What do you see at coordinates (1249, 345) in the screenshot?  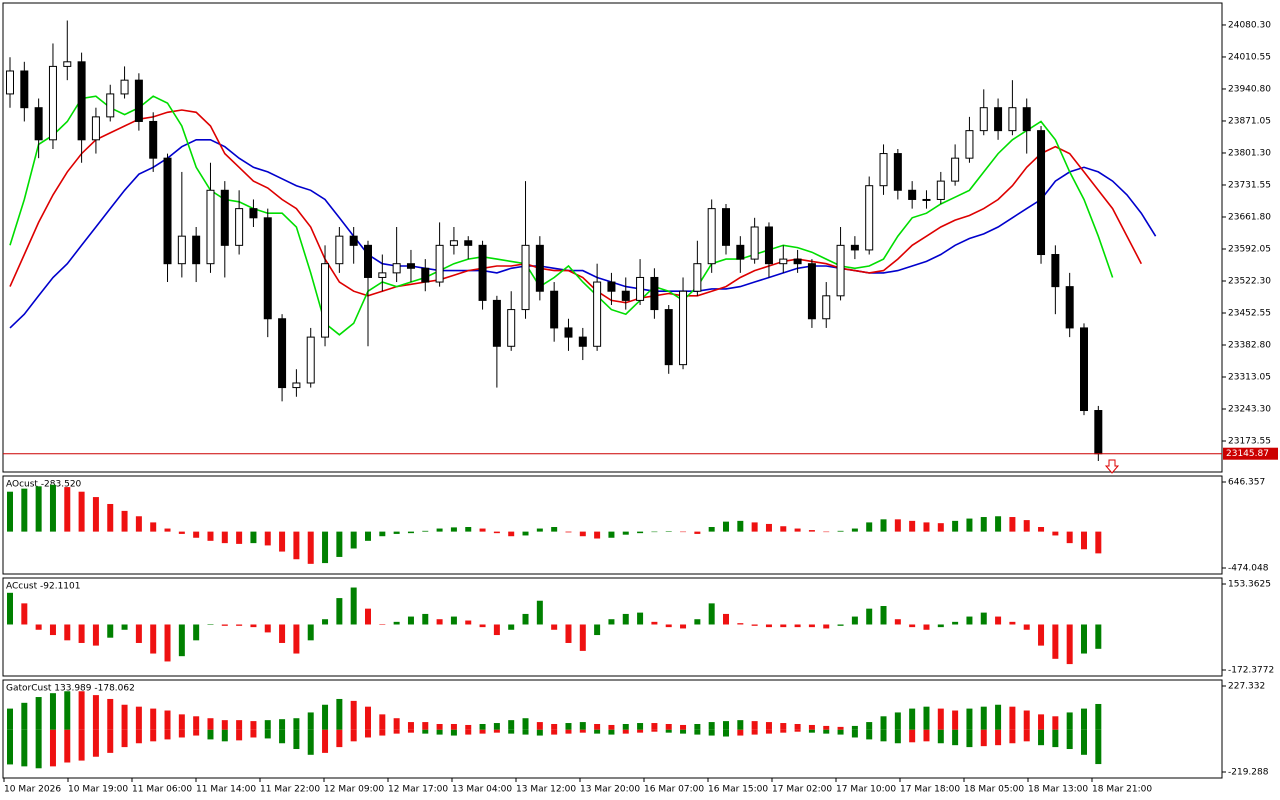 I see `y-tick-label: 23382.80` at bounding box center [1249, 345].